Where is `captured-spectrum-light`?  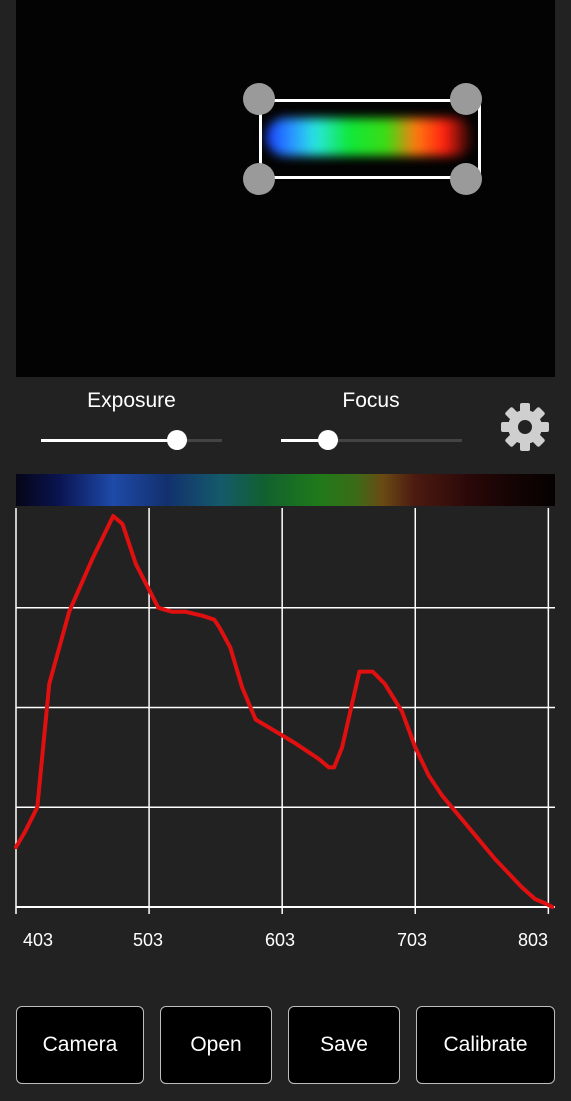 captured-spectrum-light is located at coordinates (370, 137).